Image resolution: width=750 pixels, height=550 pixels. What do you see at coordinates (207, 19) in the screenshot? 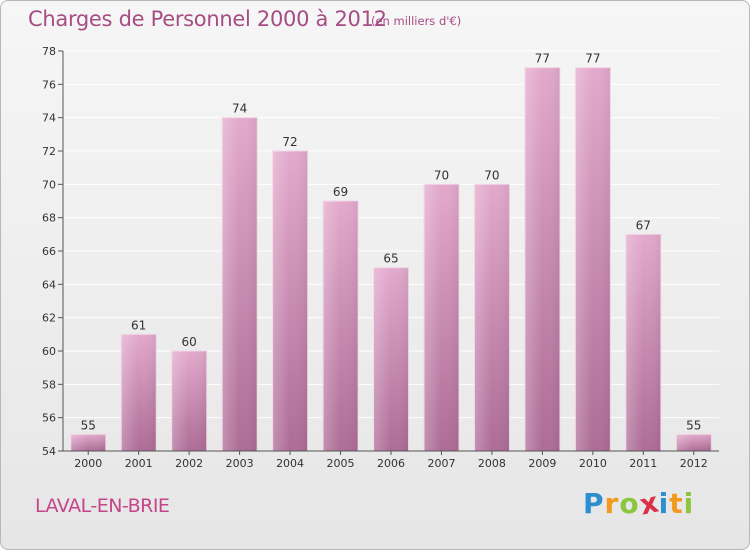
I see `chart-title: Charges de Personnel 2000 à 2012` at bounding box center [207, 19].